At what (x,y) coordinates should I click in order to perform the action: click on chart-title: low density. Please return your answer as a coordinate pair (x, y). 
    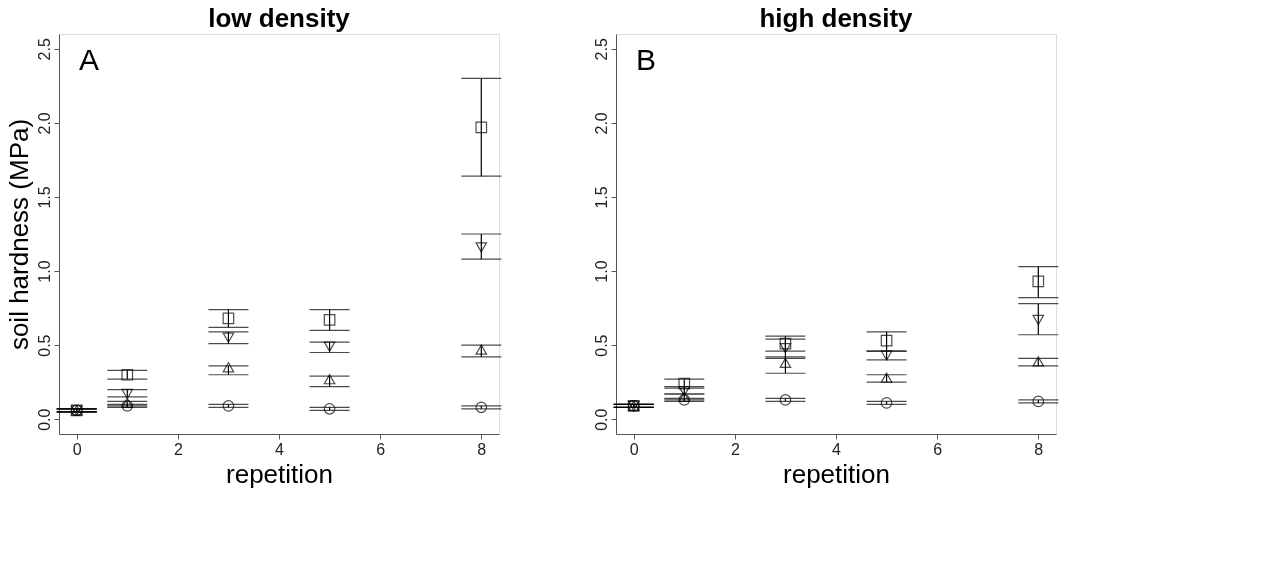
    Looking at the image, I should click on (279, 18).